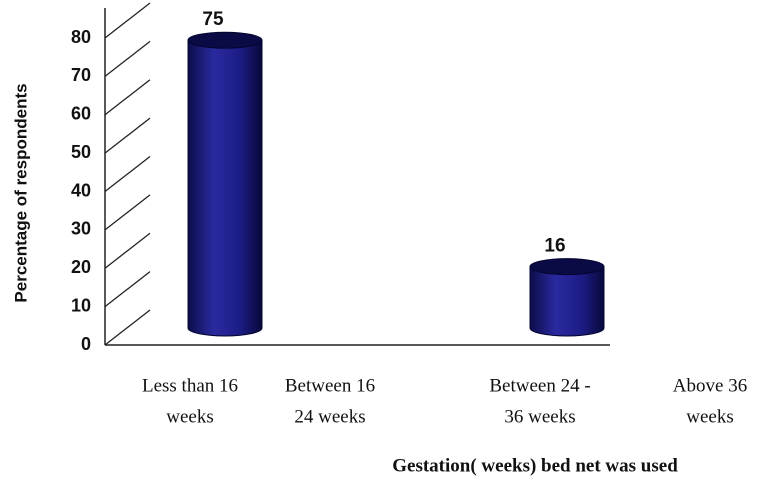 This screenshot has height=485, width=762. Describe the element at coordinates (535, 465) in the screenshot. I see `x-axis-title: Gestation( weeks) bed net was used` at that location.